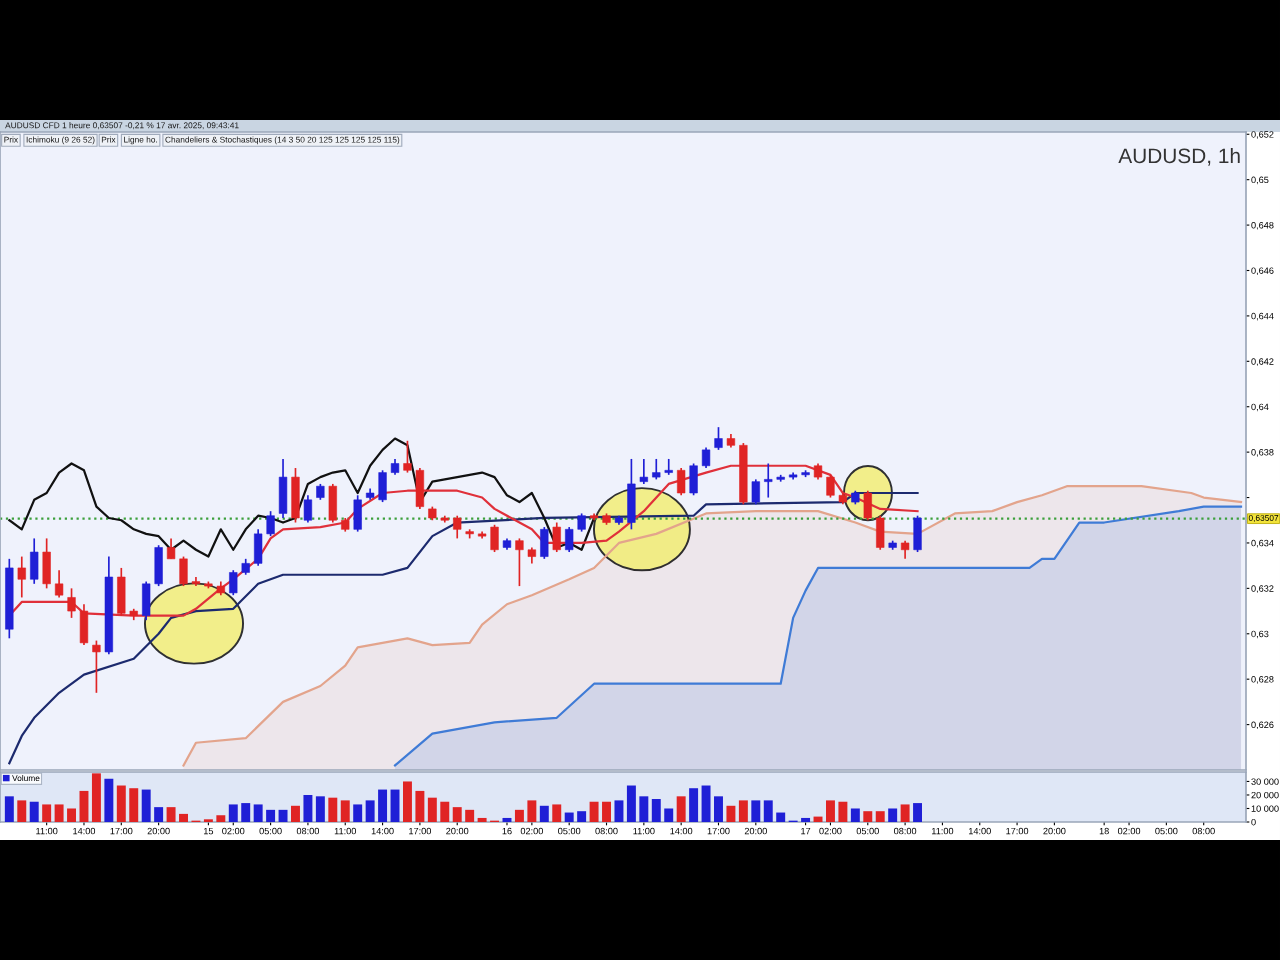 The width and height of the screenshot is (1280, 960). I want to click on line-series, so click(302, 497).